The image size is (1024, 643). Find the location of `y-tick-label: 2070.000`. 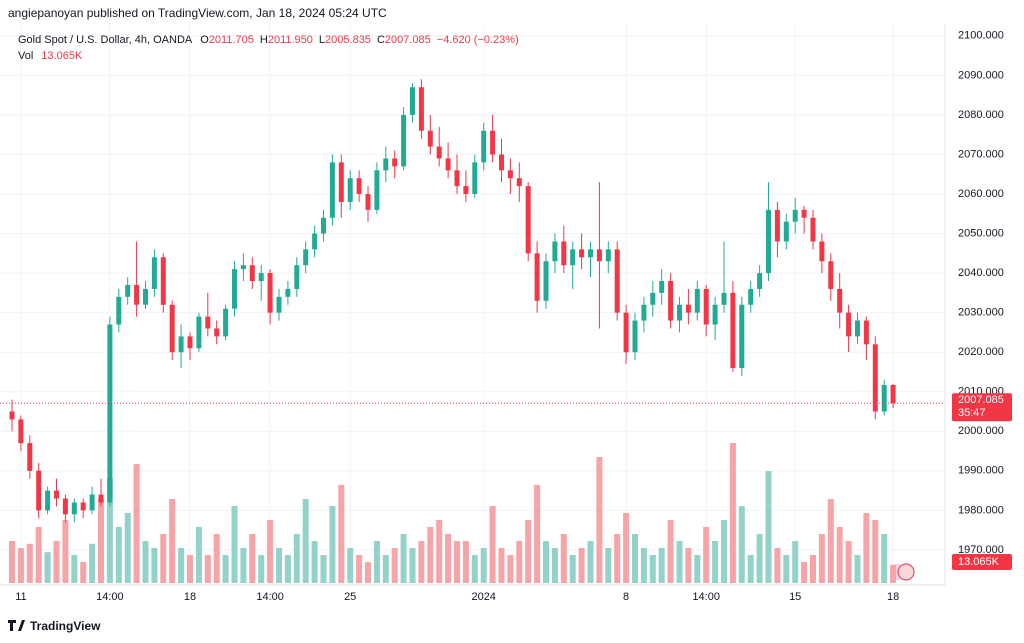

y-tick-label: 2070.000 is located at coordinates (981, 154).